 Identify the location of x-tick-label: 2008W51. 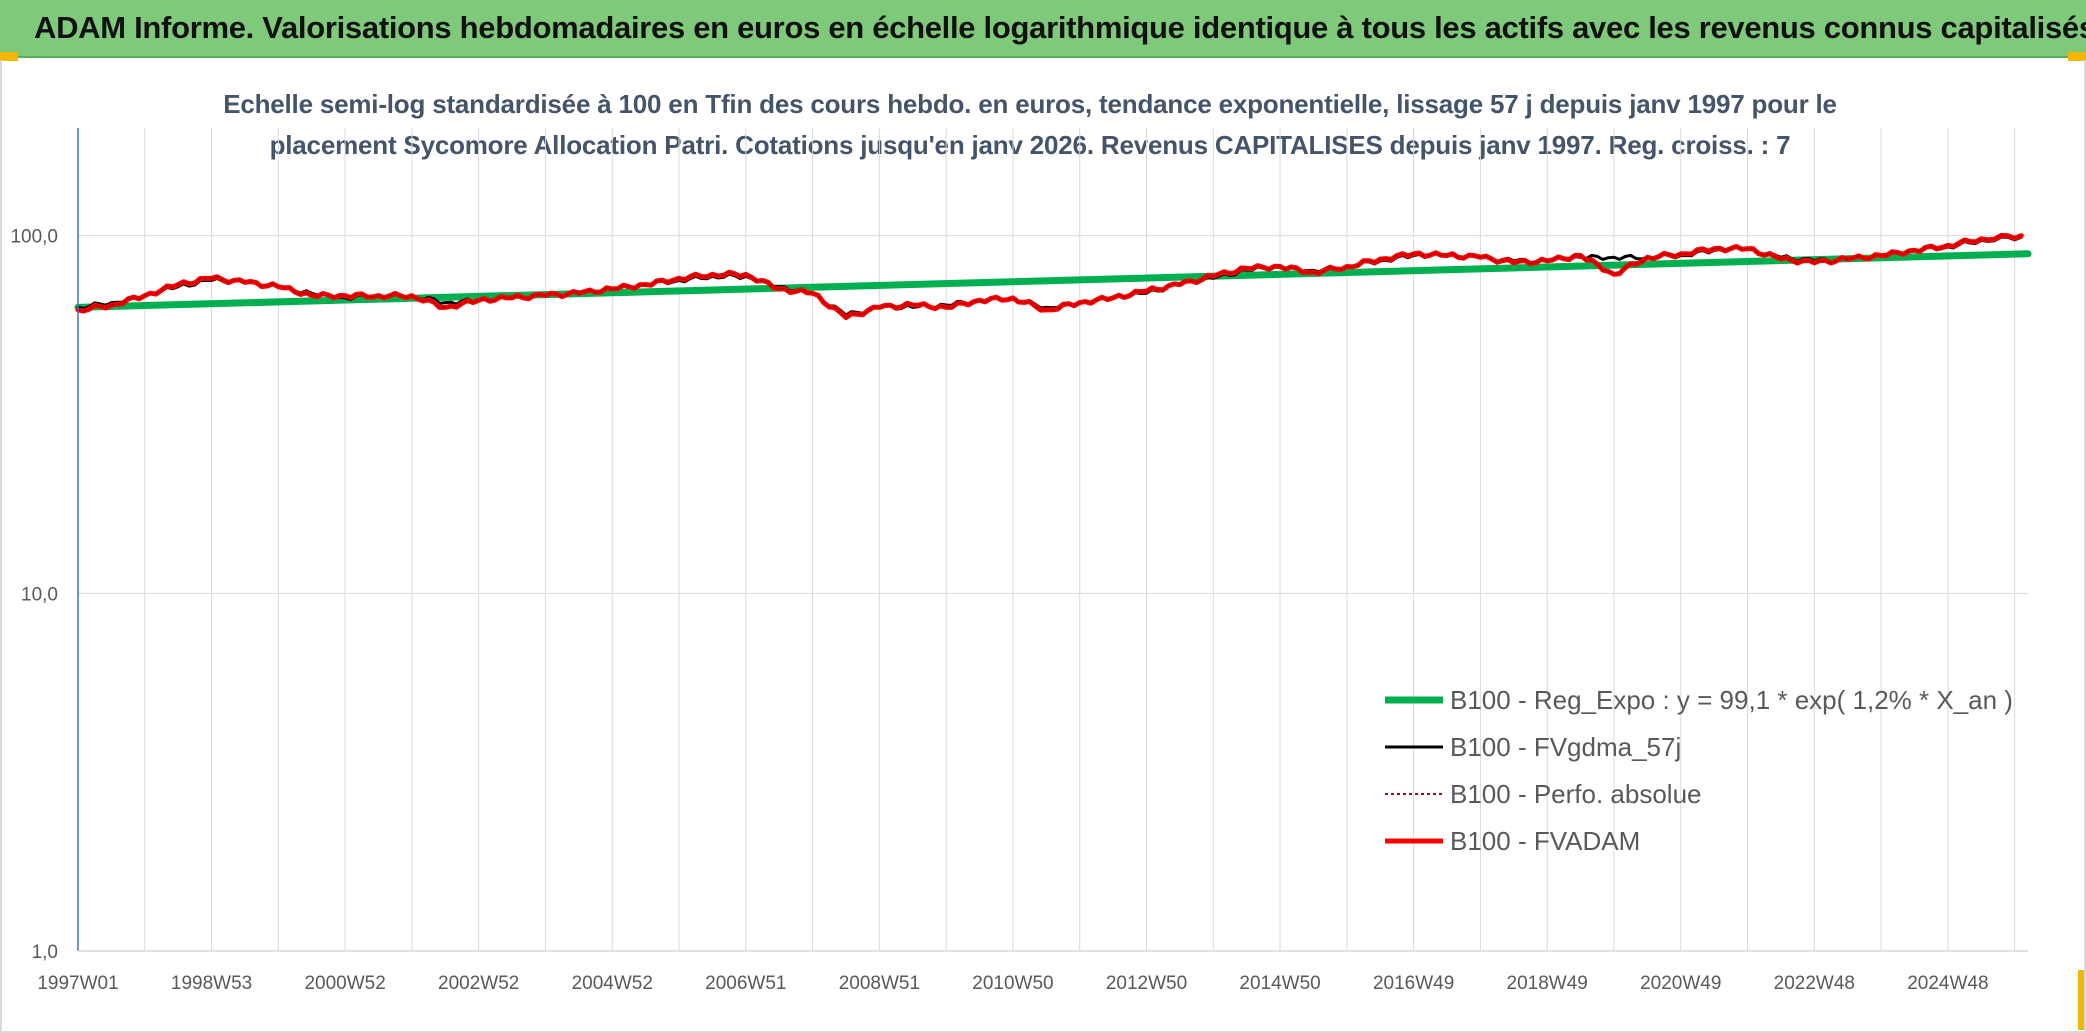
(879, 983).